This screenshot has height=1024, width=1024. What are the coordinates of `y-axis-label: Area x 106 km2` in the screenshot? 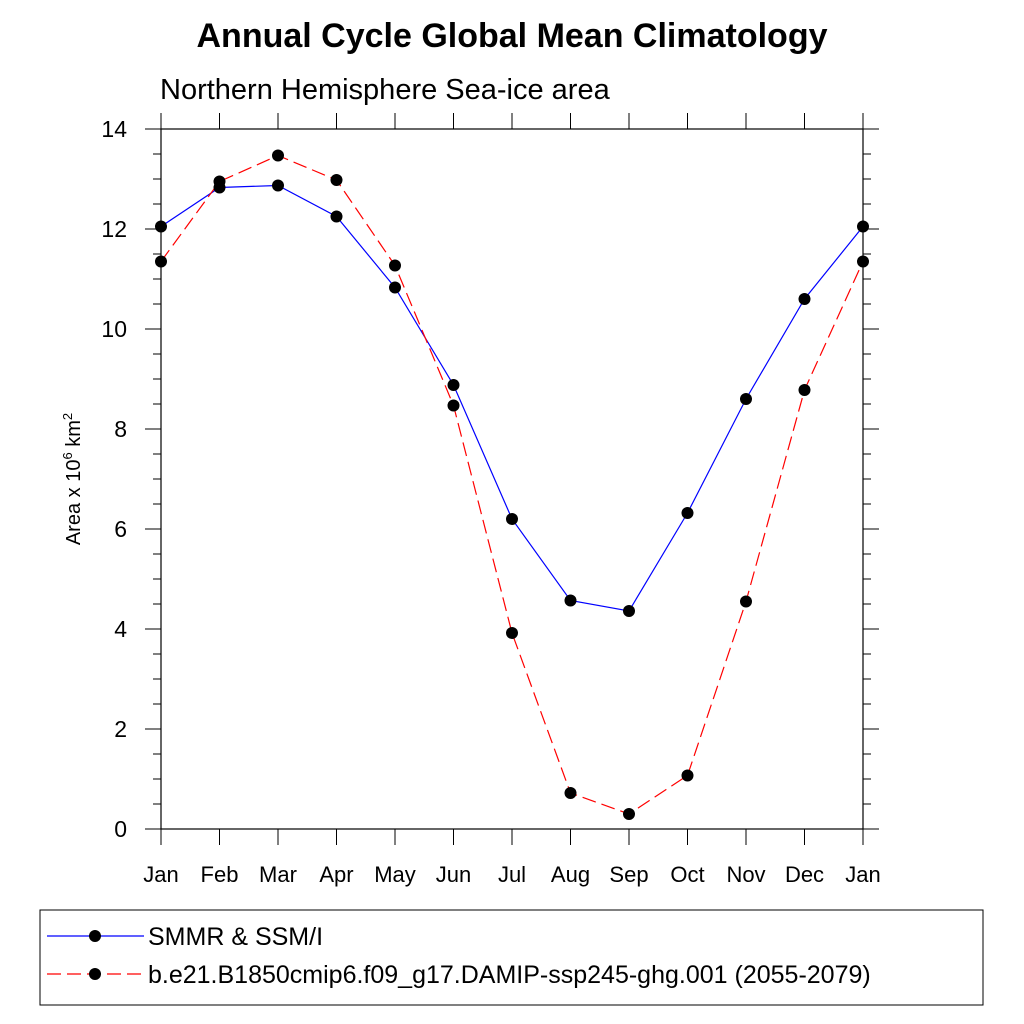 It's located at (72, 479).